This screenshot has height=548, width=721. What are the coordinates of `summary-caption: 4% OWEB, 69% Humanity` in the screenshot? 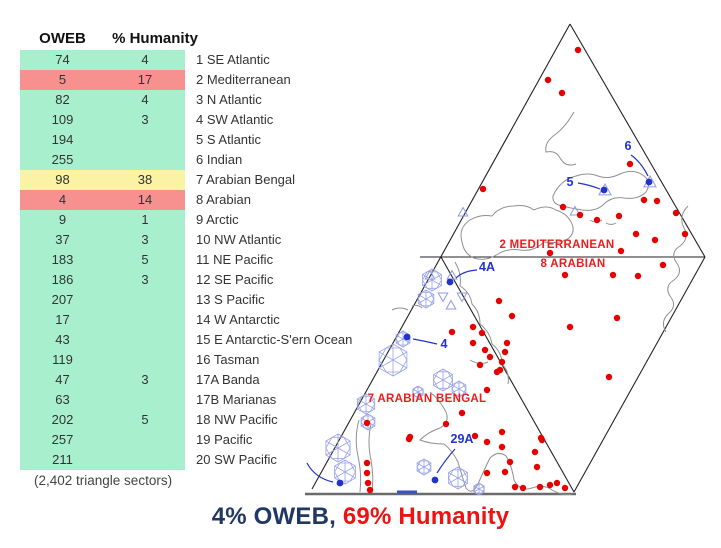 It's located at (360, 517).